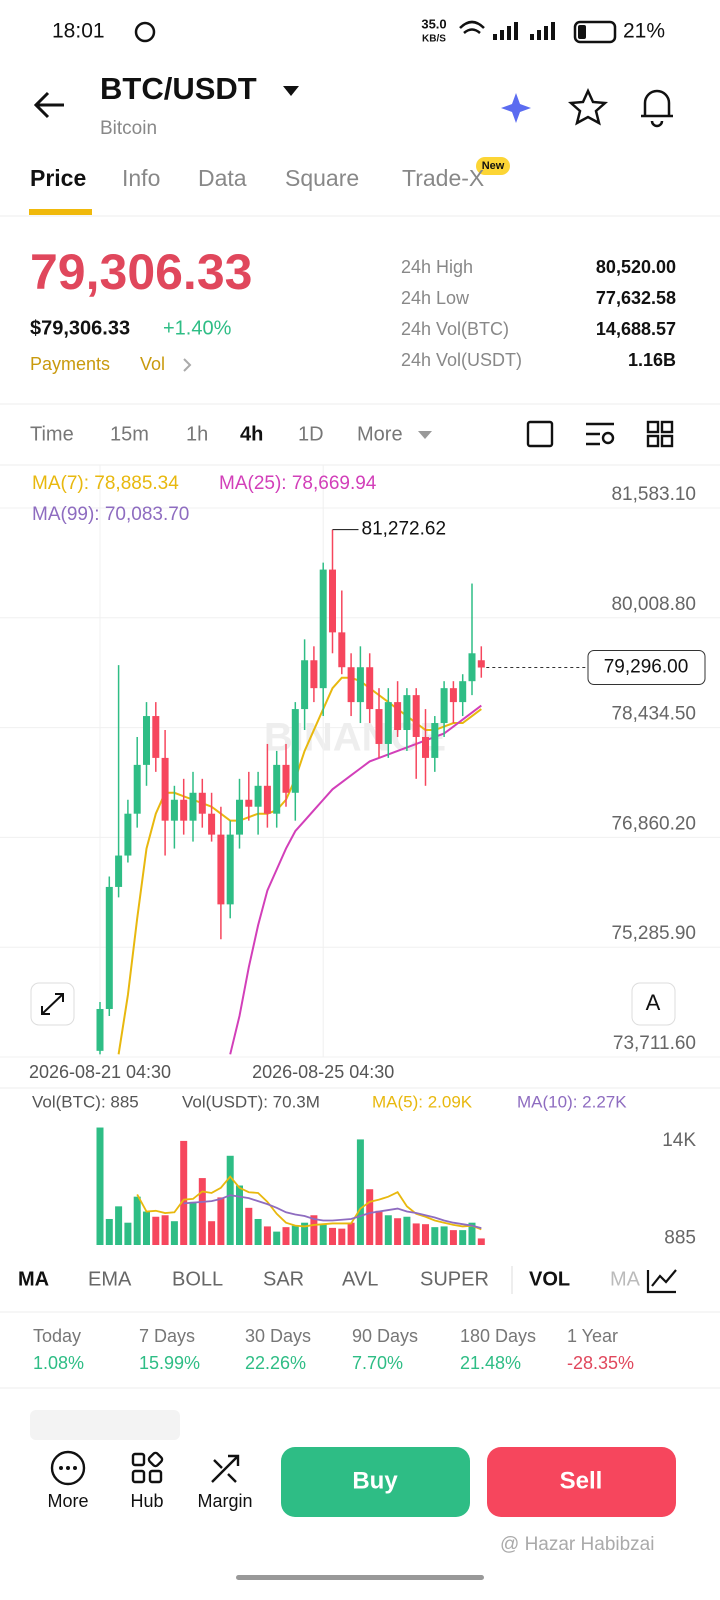  I want to click on tab: Price, so click(58, 178).